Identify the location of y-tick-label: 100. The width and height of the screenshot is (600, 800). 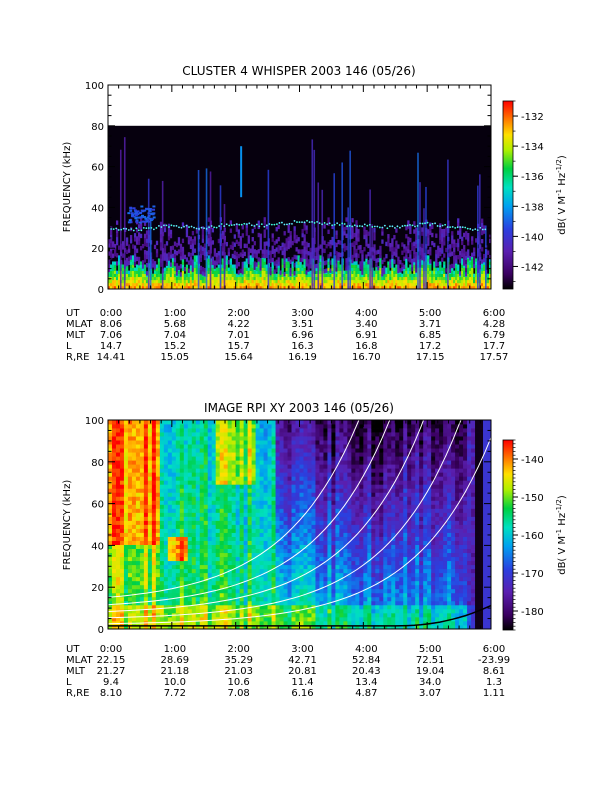
(94, 86).